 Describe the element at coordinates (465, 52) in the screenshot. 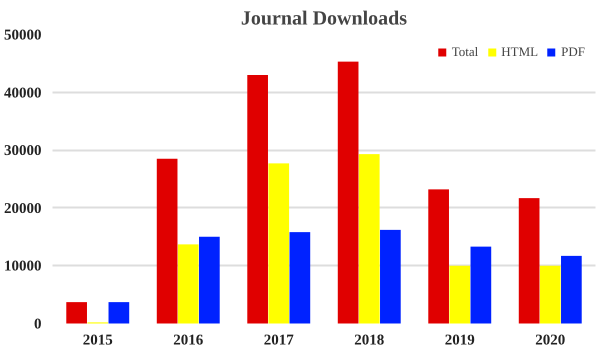

I see `legend-label: Total` at that location.